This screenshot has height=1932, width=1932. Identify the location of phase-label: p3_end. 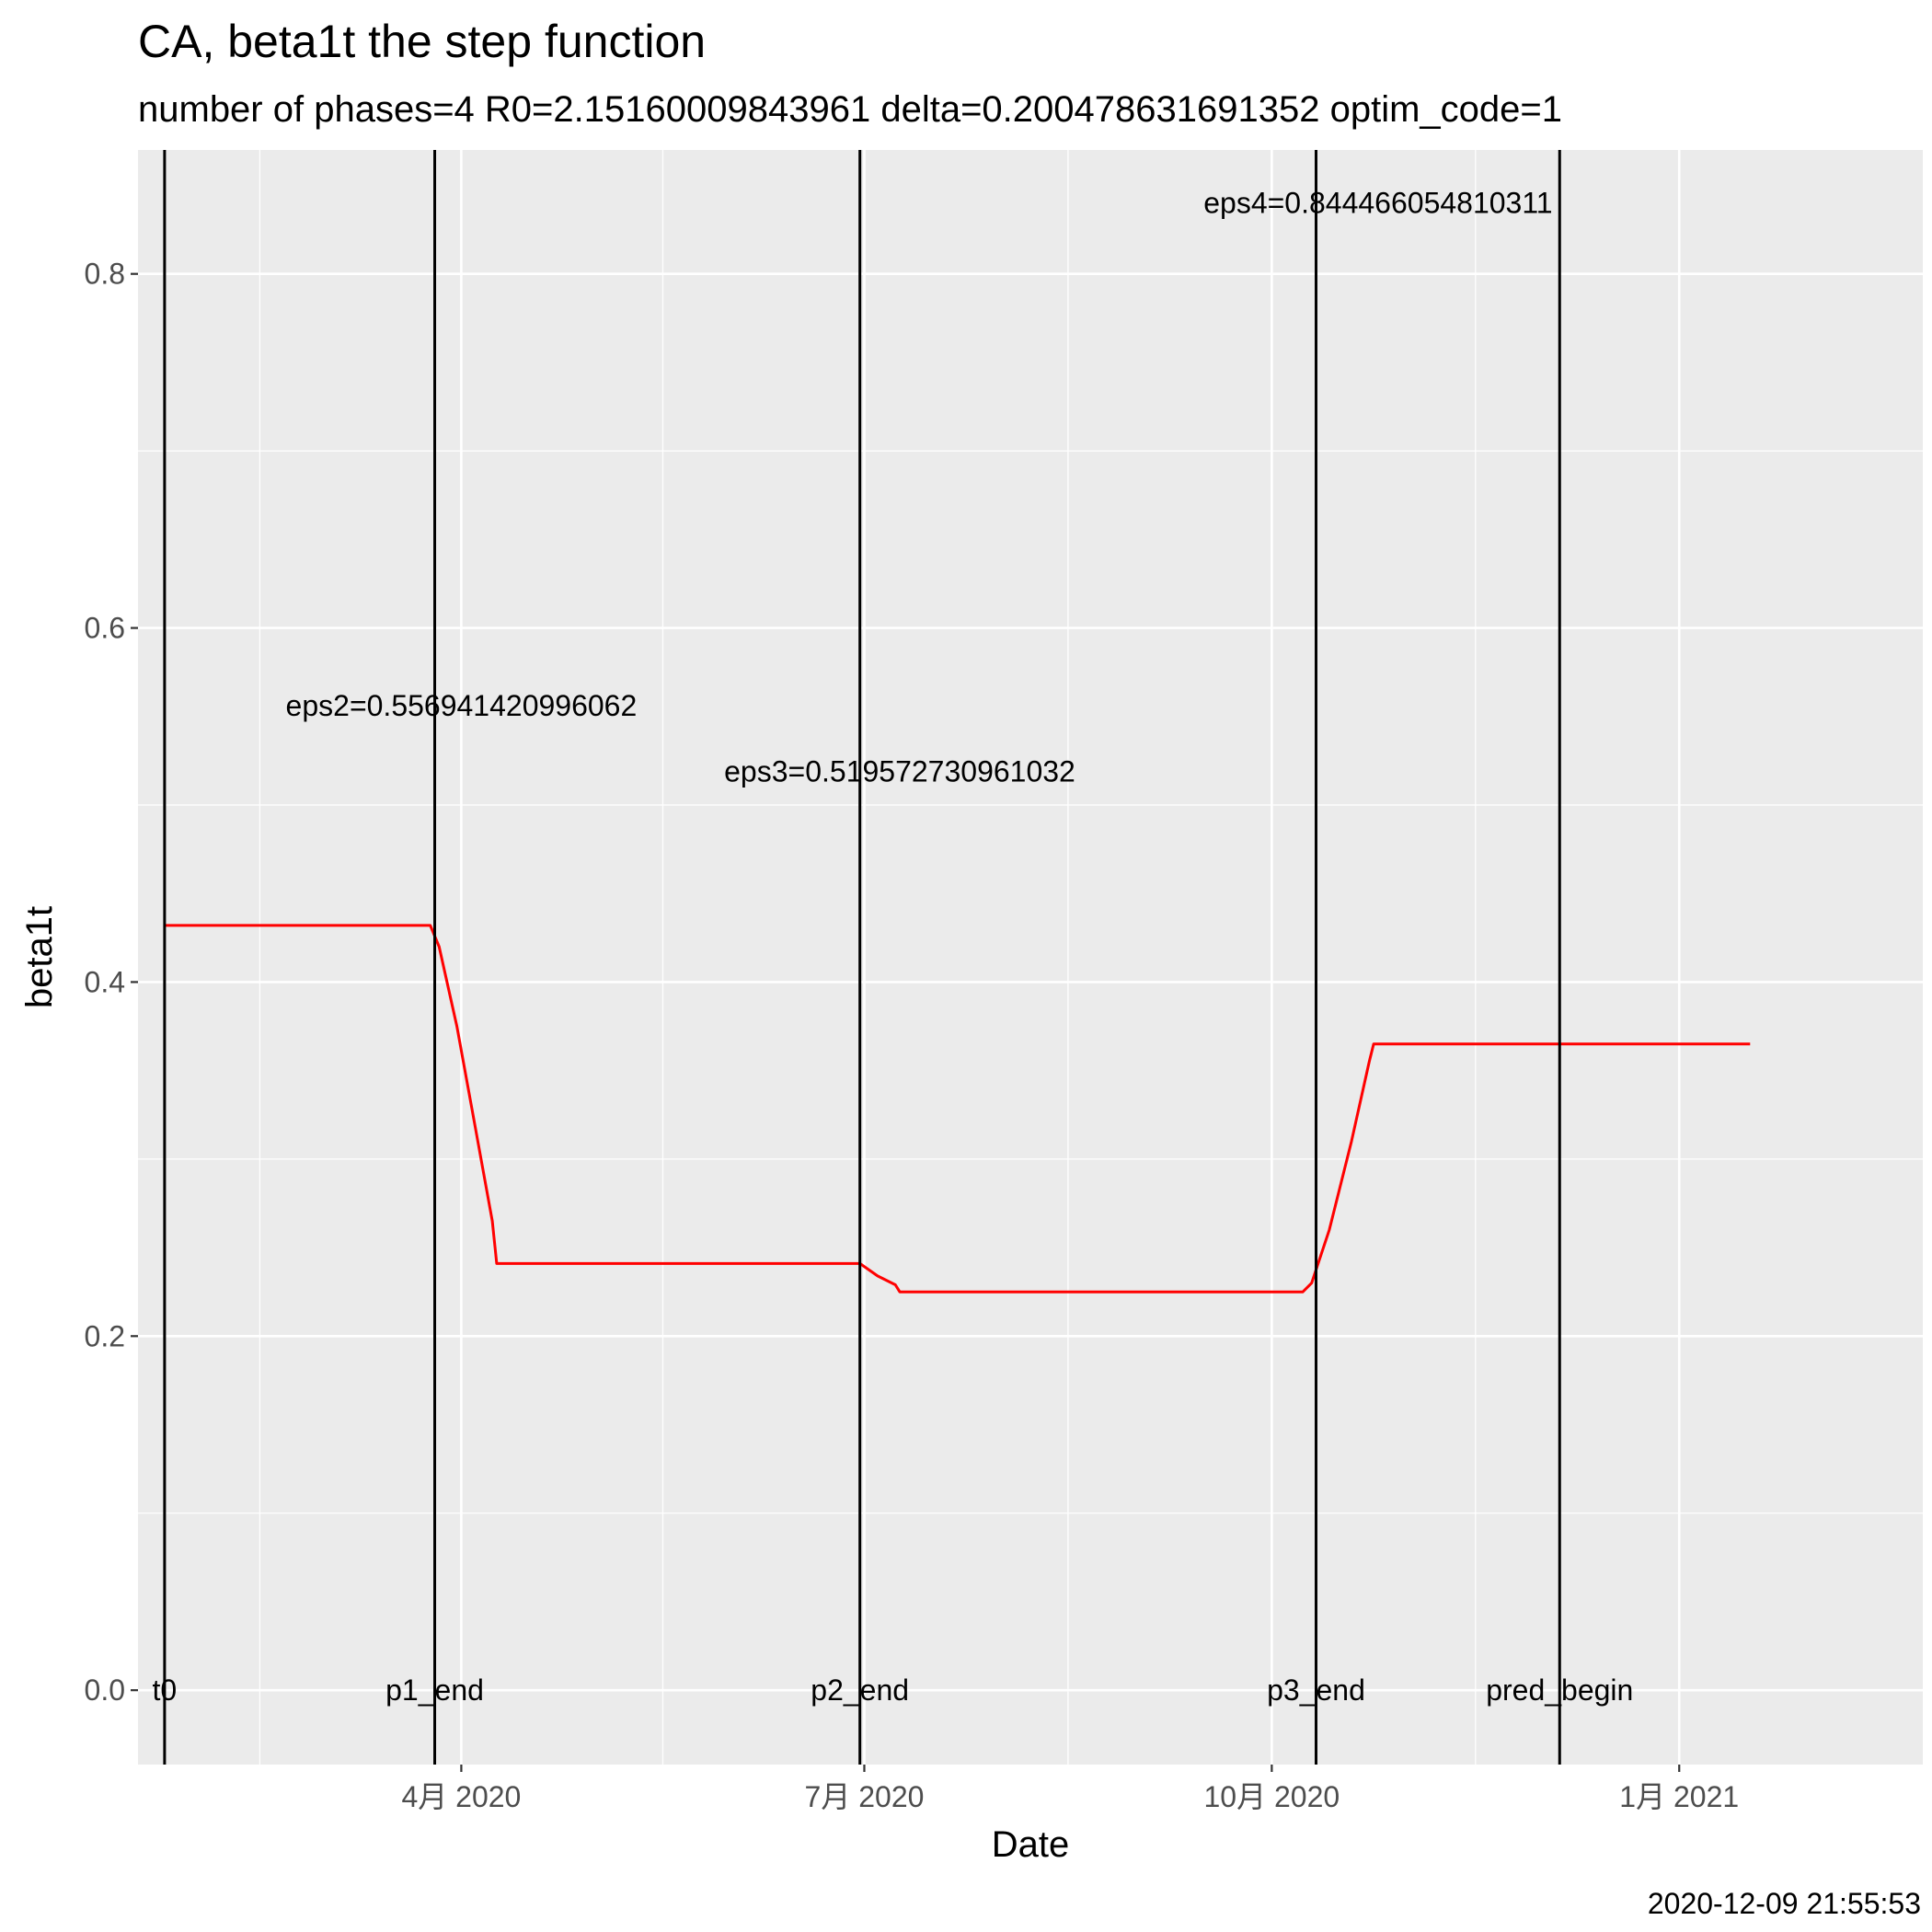
(1316, 1690).